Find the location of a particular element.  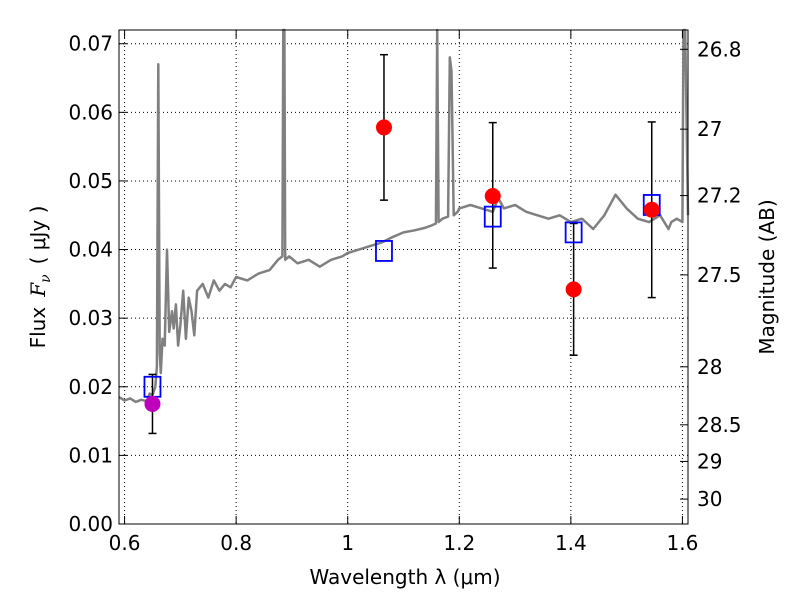

x-tick-label: 0.6 is located at coordinates (125, 543).